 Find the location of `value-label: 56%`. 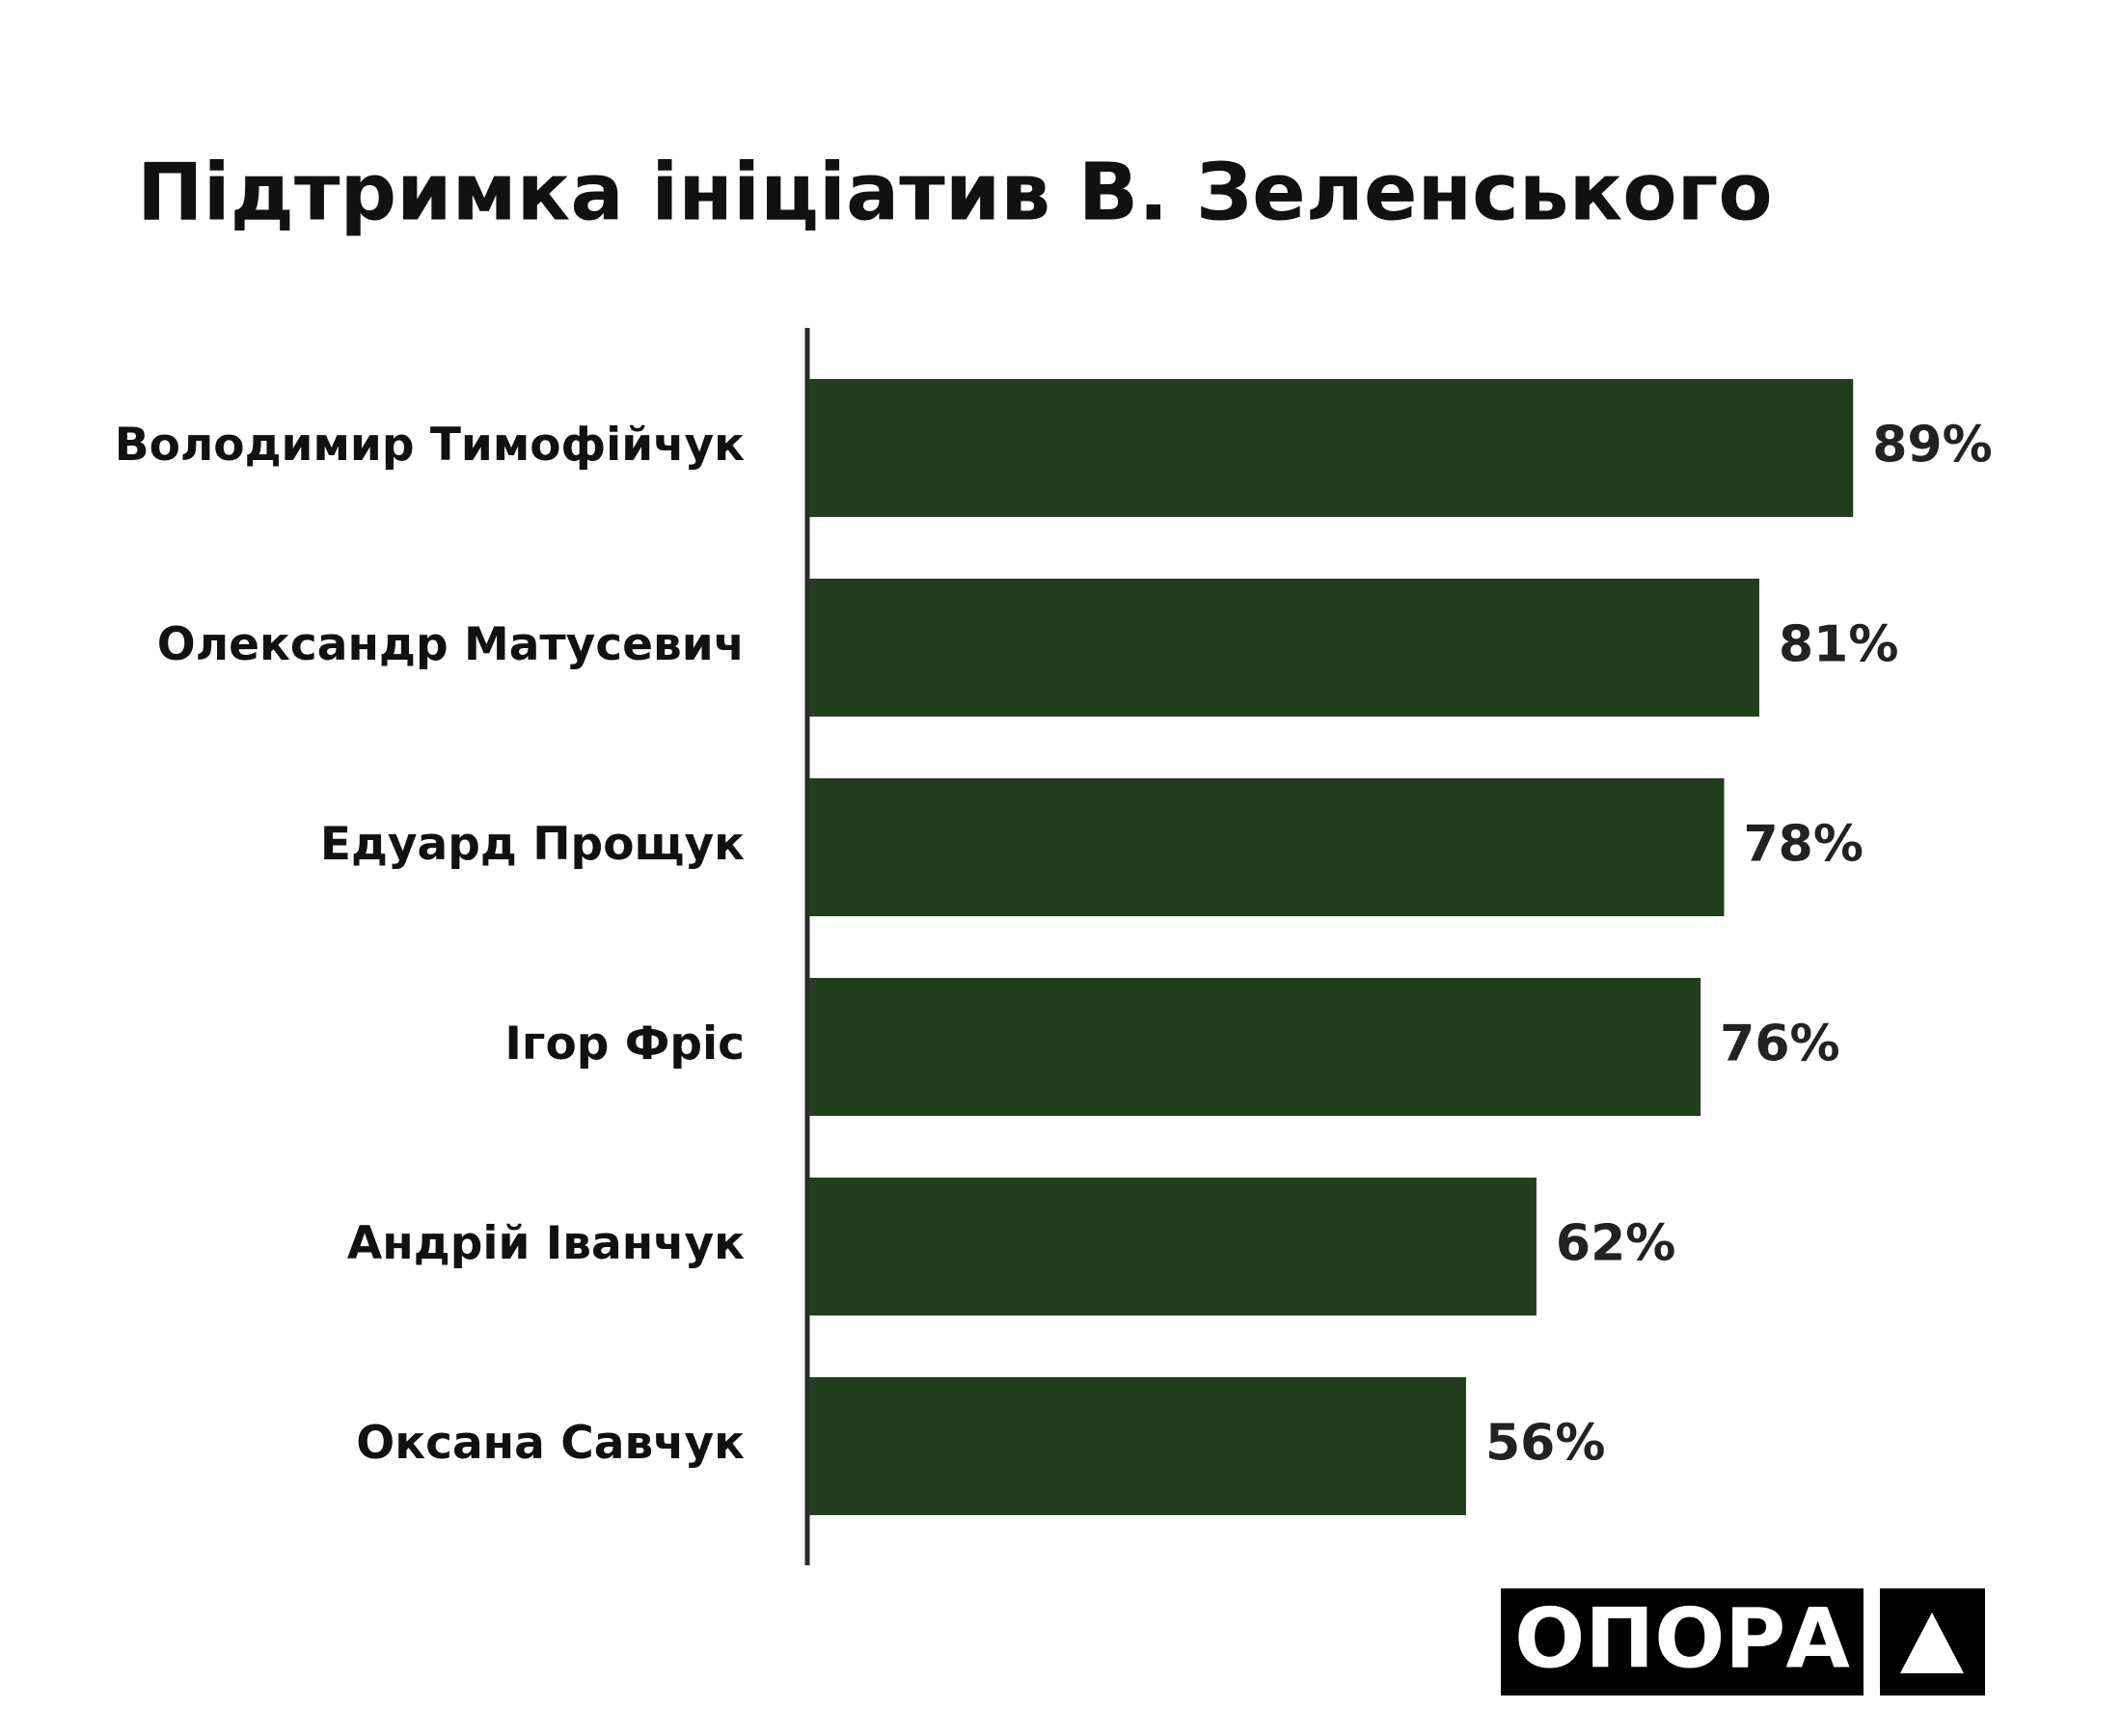

value-label: 56% is located at coordinates (1545, 1444).